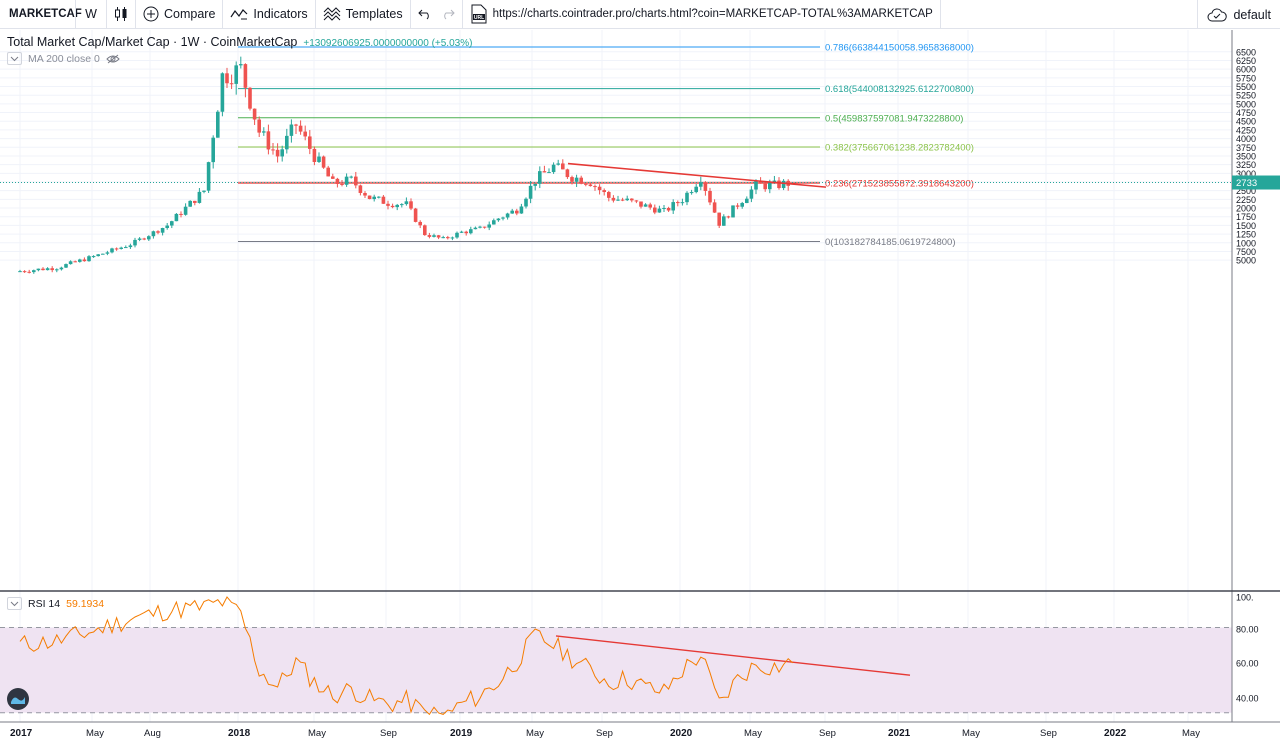  What do you see at coordinates (827, 733) in the screenshot?
I see `time-tick-label: Sep` at bounding box center [827, 733].